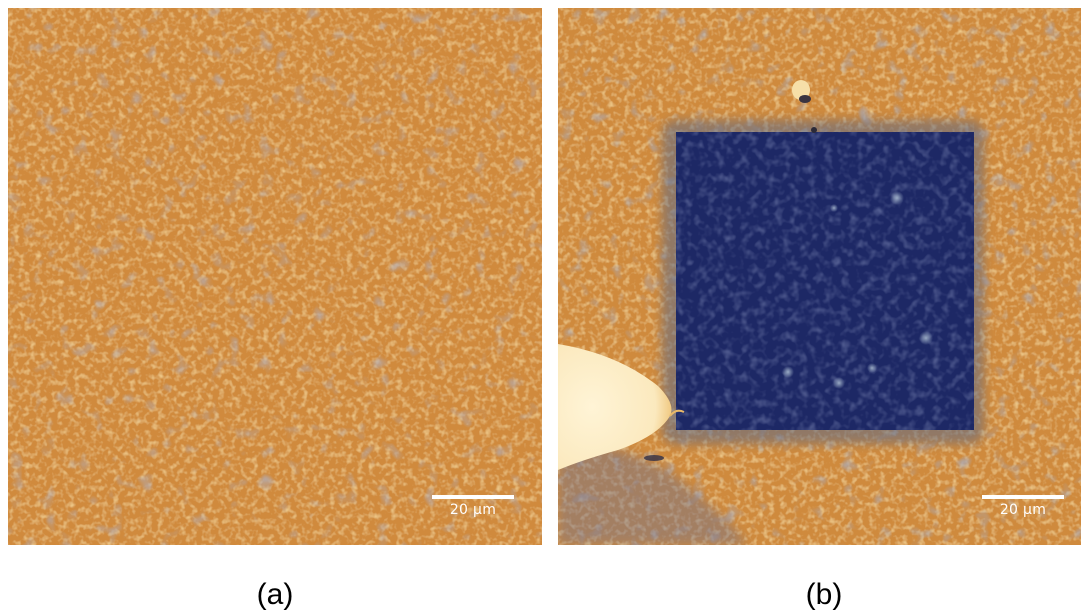 This screenshot has height=612, width=1081. Describe the element at coordinates (824, 594) in the screenshot. I see `panel-caption-b: (b)` at that location.